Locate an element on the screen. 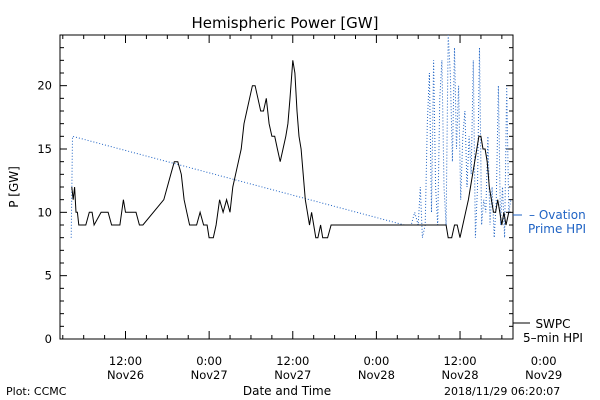  y-tick-label: 15 is located at coordinates (44, 149).